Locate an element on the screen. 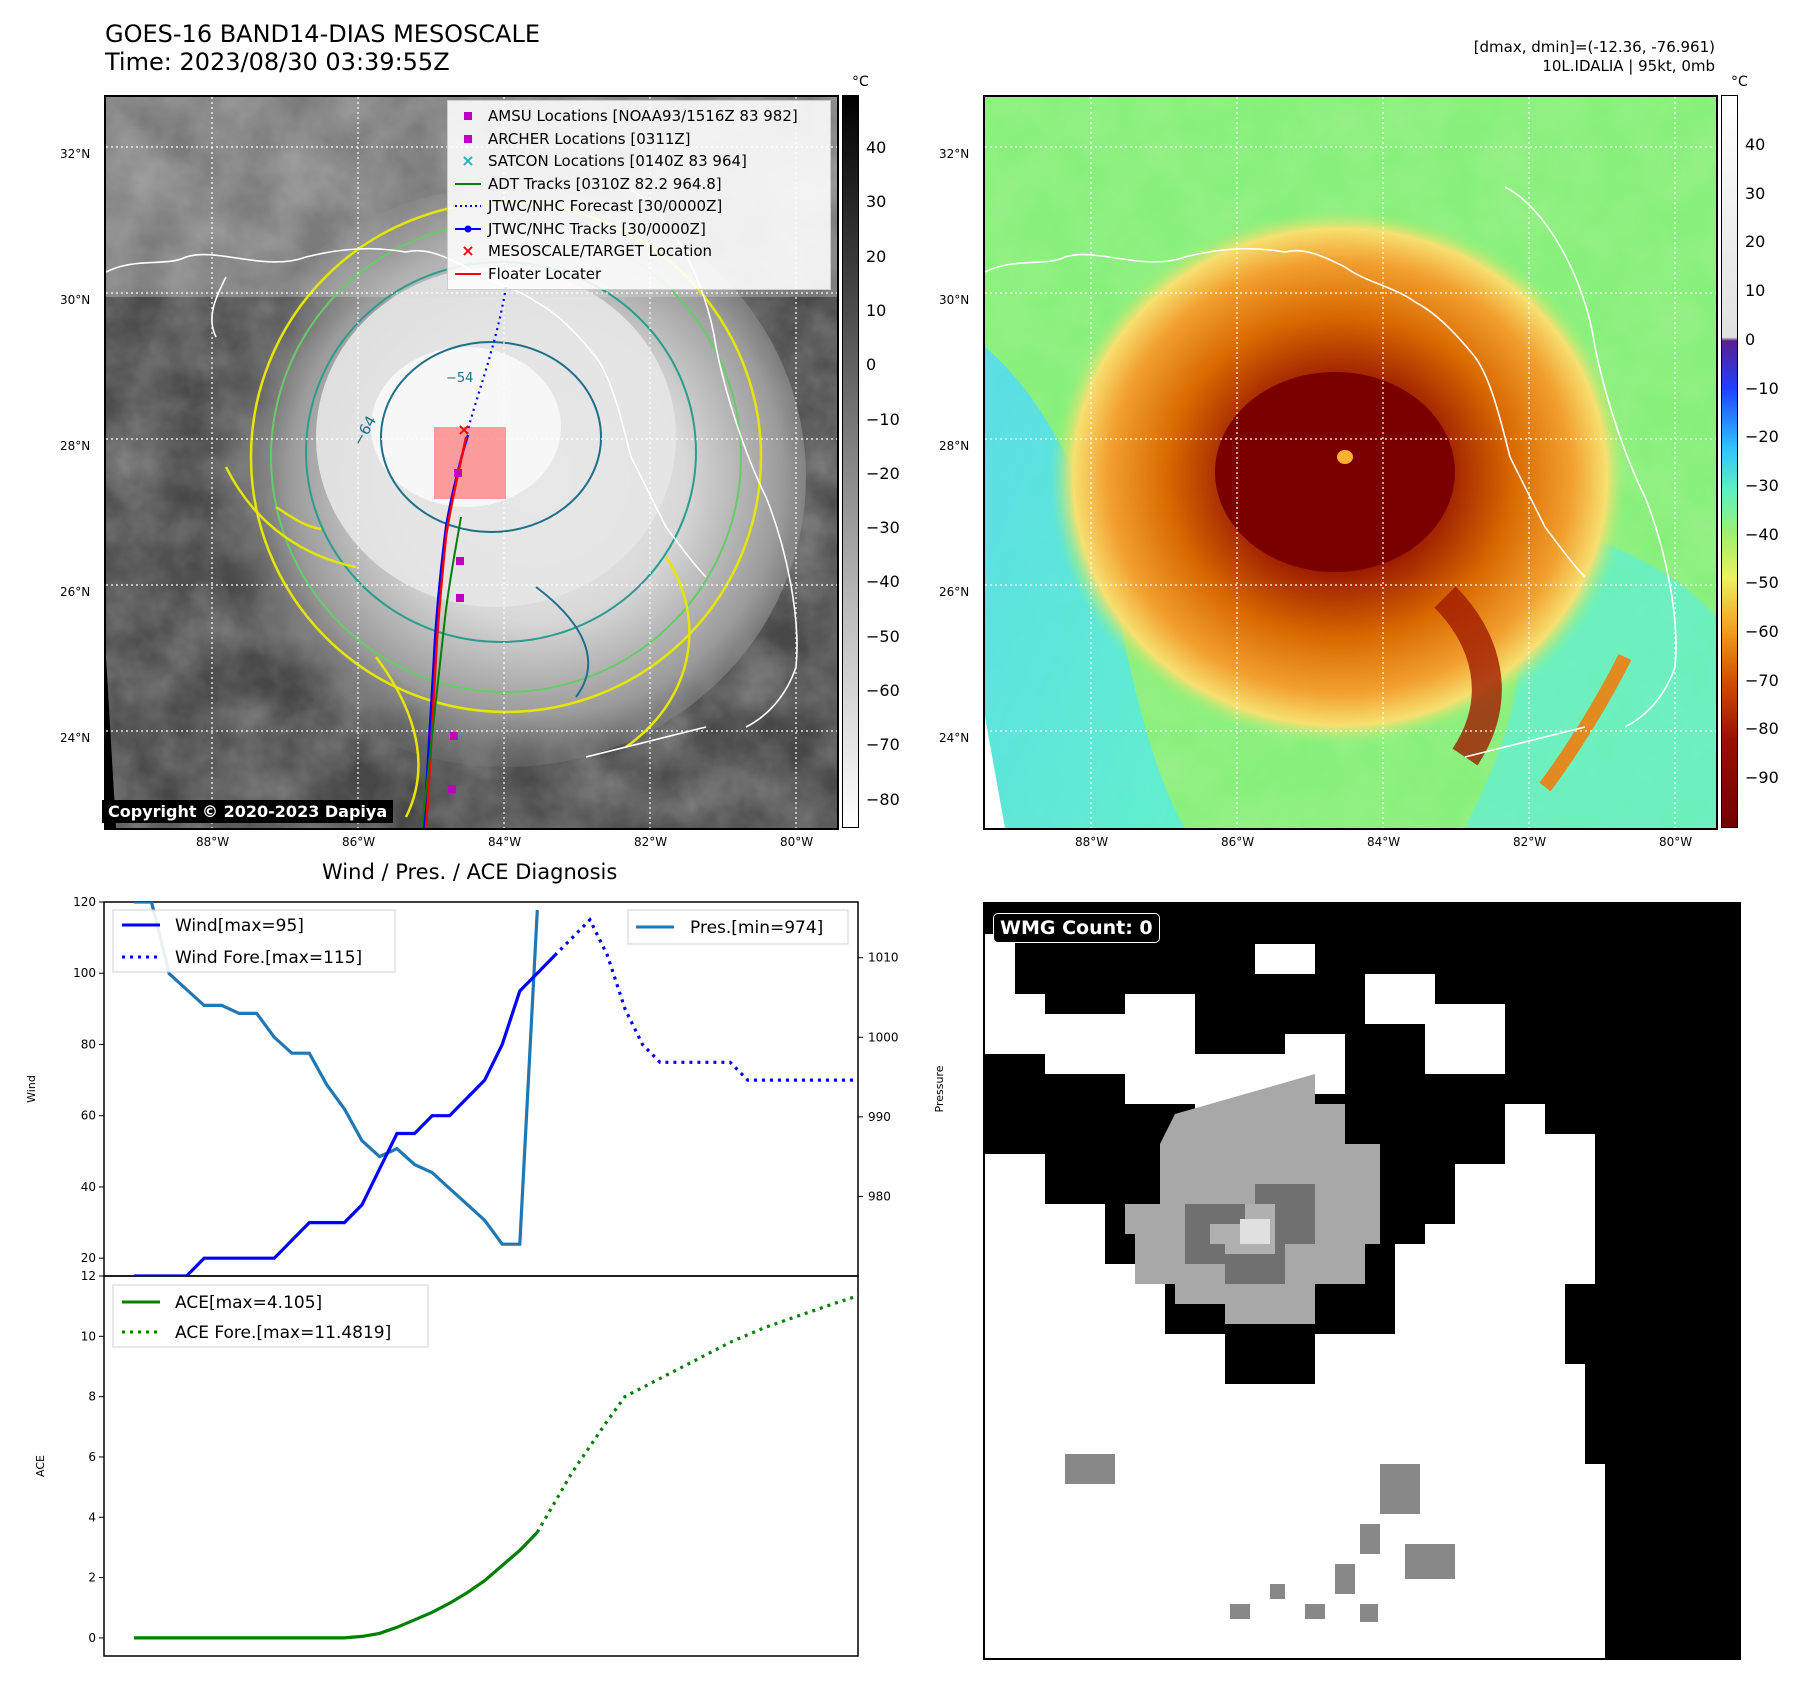 Image resolution: width=1797 pixels, height=1684 pixels. wind-legend-label: Wind[max=95] is located at coordinates (239, 926).